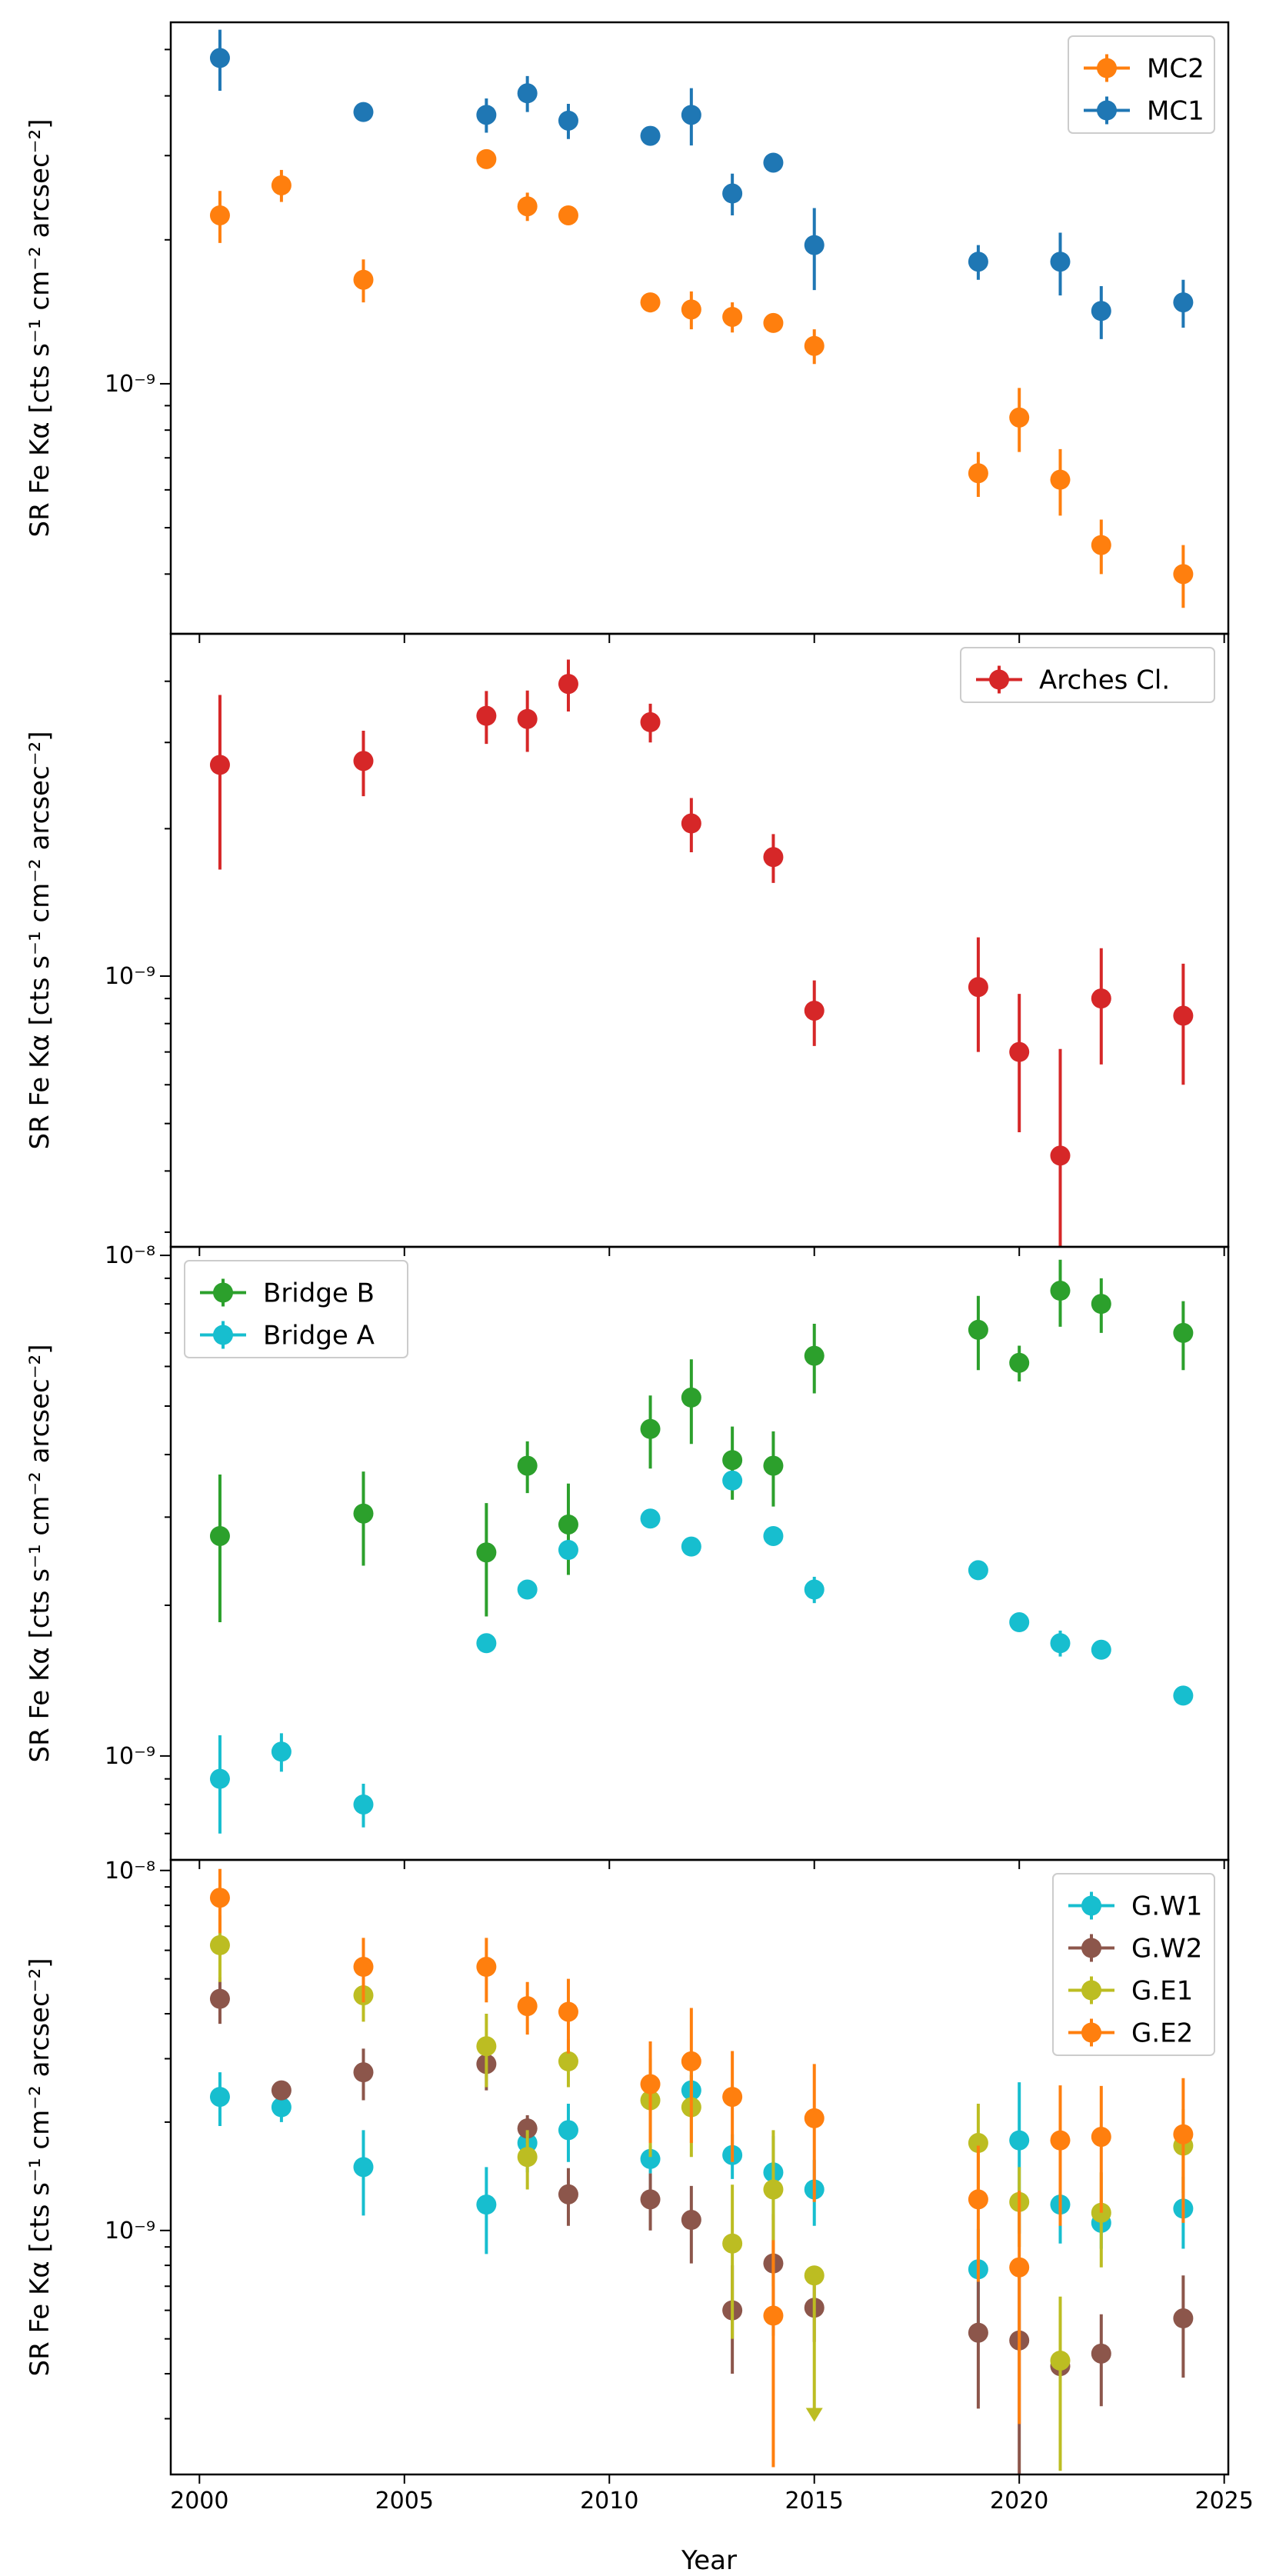 This screenshot has width=1276, height=2576. I want to click on legend-label: G.W1, so click(1166, 1906).